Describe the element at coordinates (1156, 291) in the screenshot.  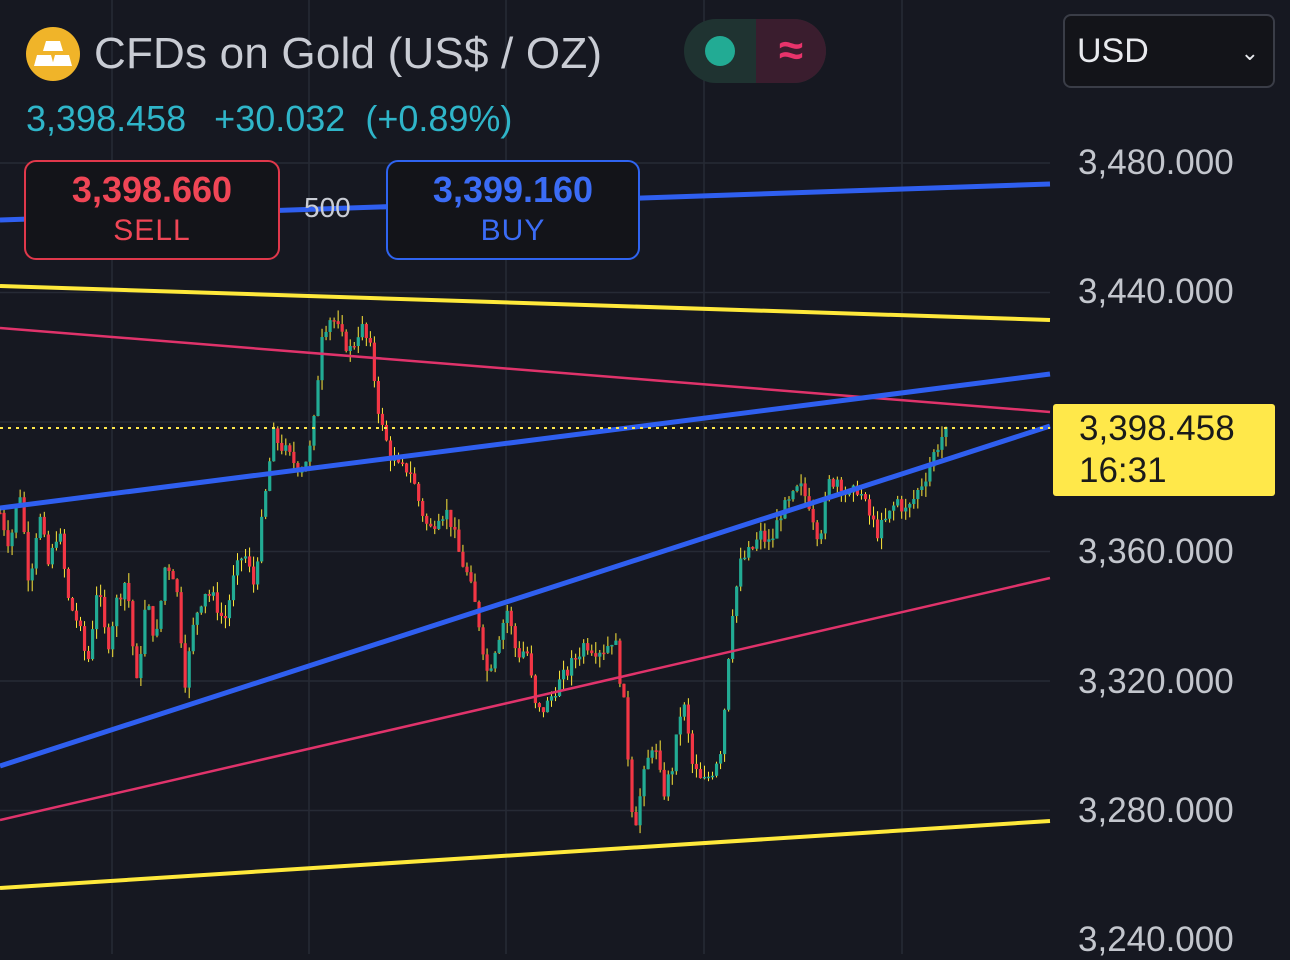
I see `price-axis-label: 3,440.000` at that location.